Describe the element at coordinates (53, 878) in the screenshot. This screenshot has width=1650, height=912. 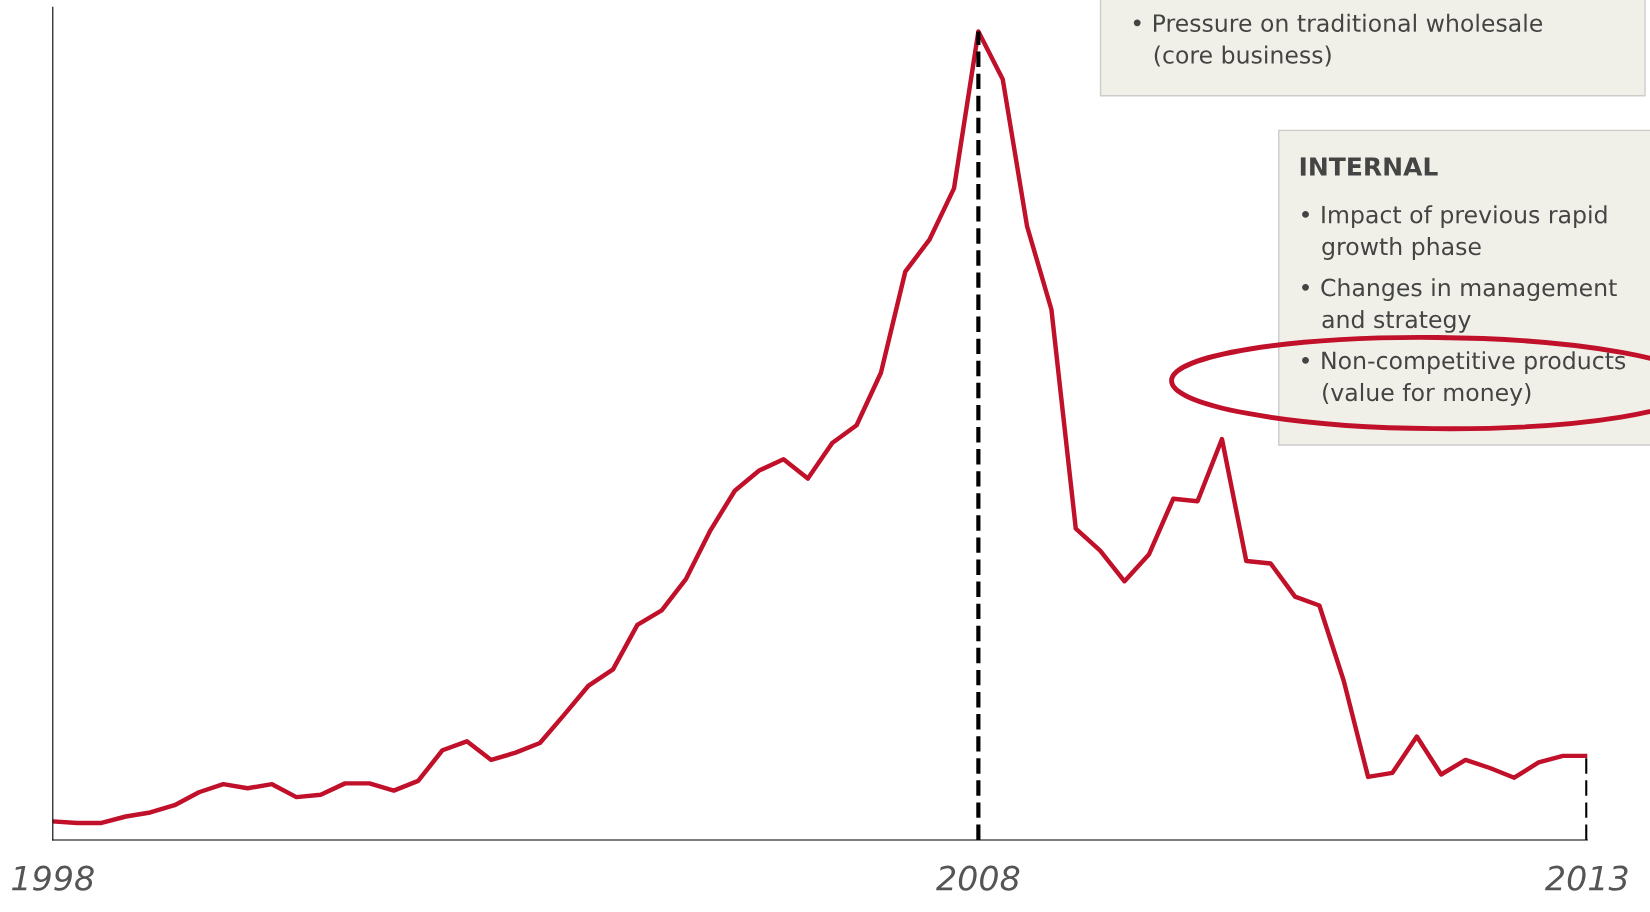
I see `x-tick-label: 1998` at that location.